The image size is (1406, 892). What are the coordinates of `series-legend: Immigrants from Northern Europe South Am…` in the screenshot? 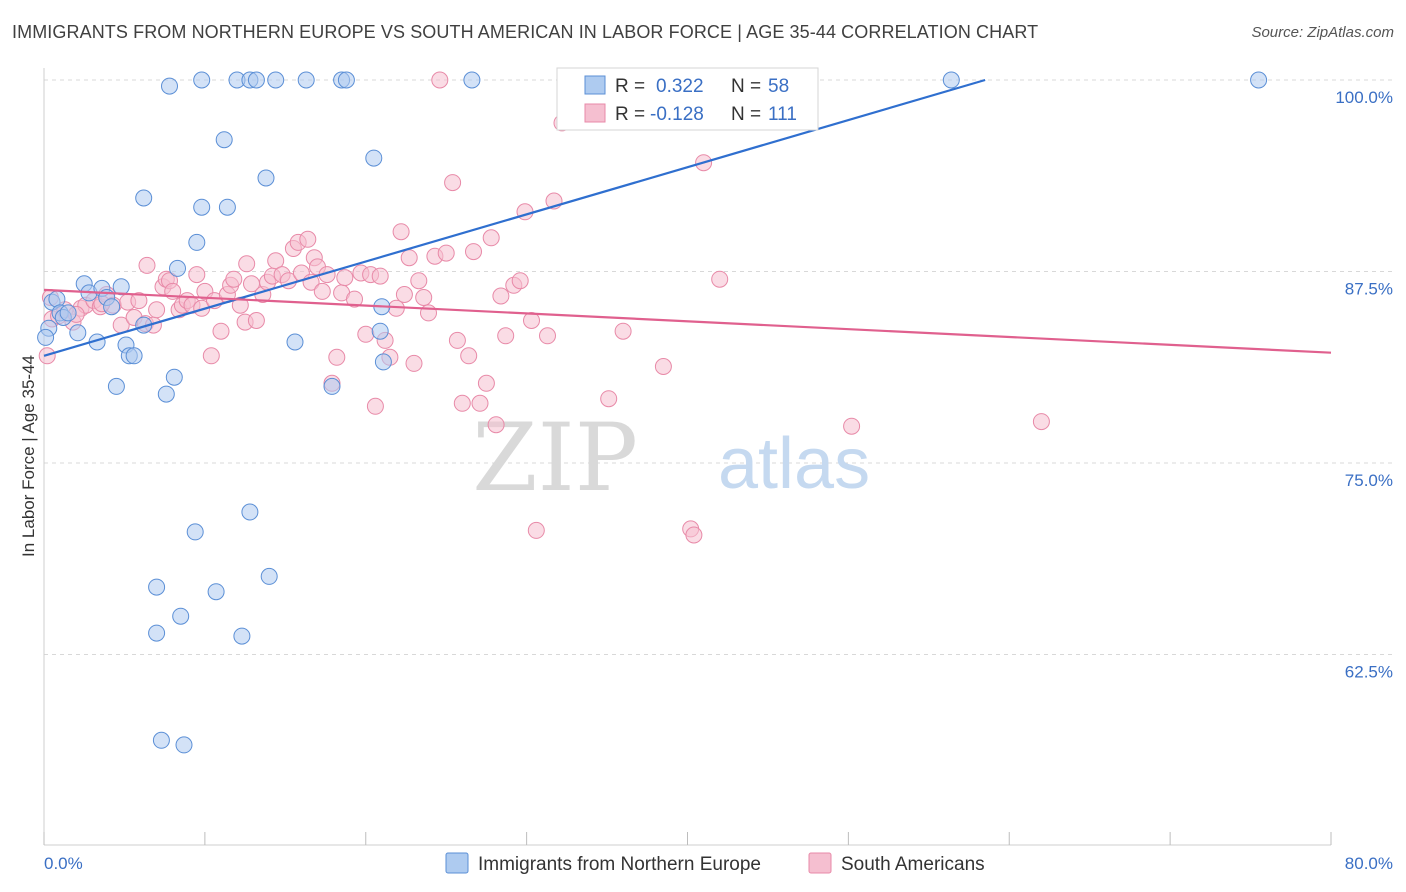 It's located at (715, 863).